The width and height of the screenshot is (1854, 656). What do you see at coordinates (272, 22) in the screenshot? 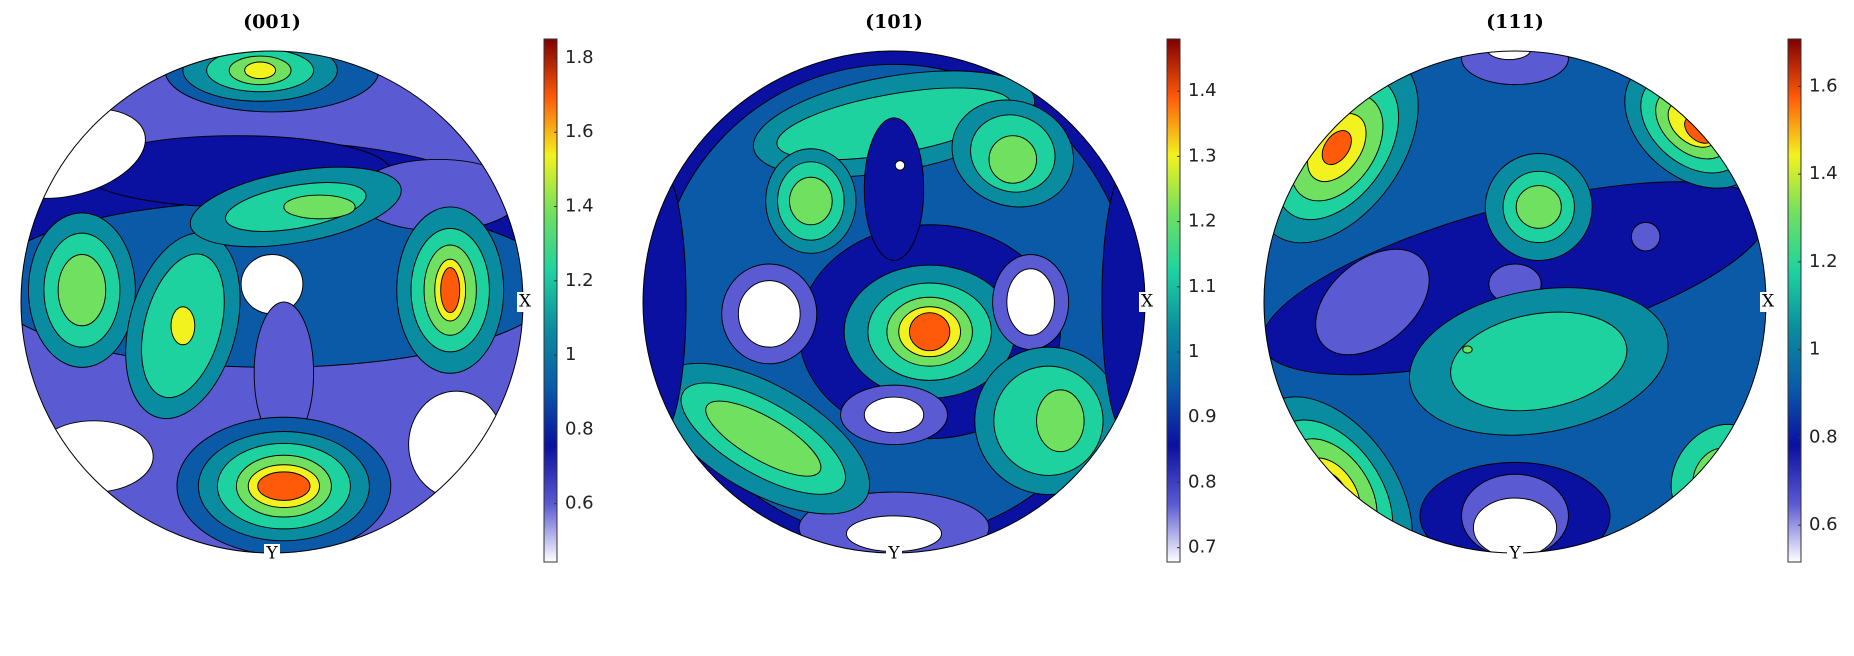
I see `panel-title: (001)` at bounding box center [272, 22].